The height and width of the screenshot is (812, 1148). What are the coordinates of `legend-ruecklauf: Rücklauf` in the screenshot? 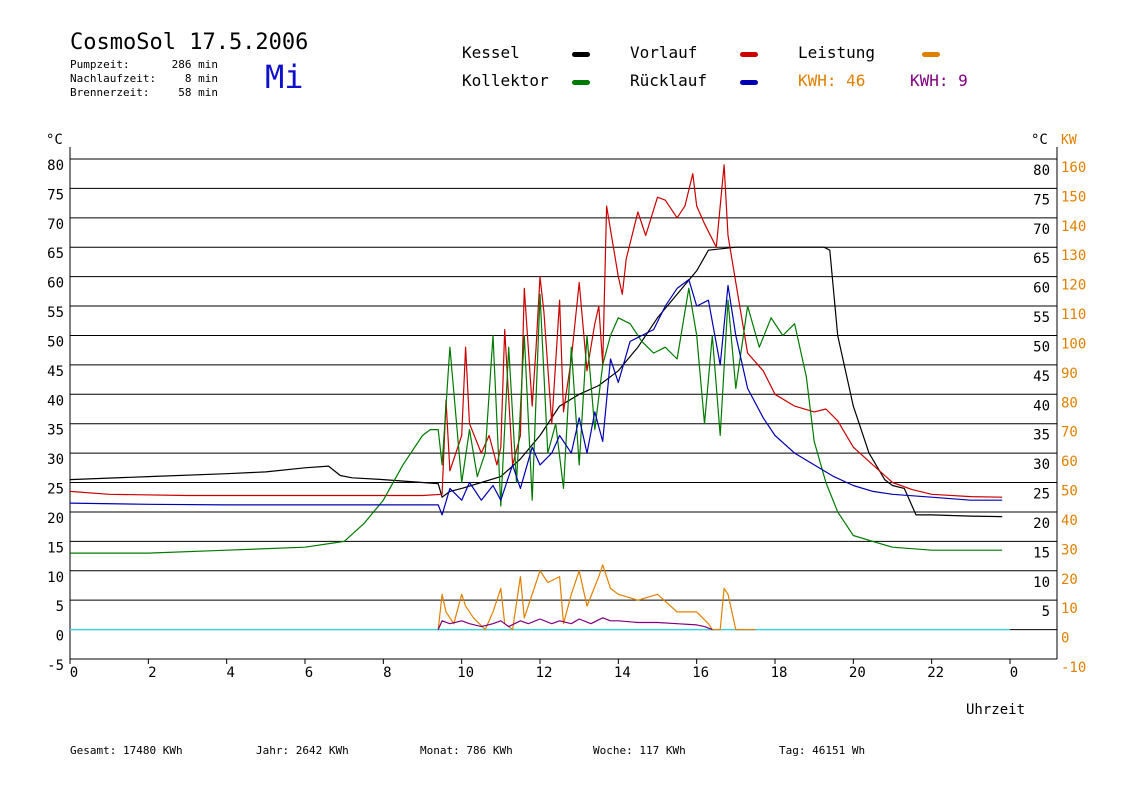 It's located at (669, 80).